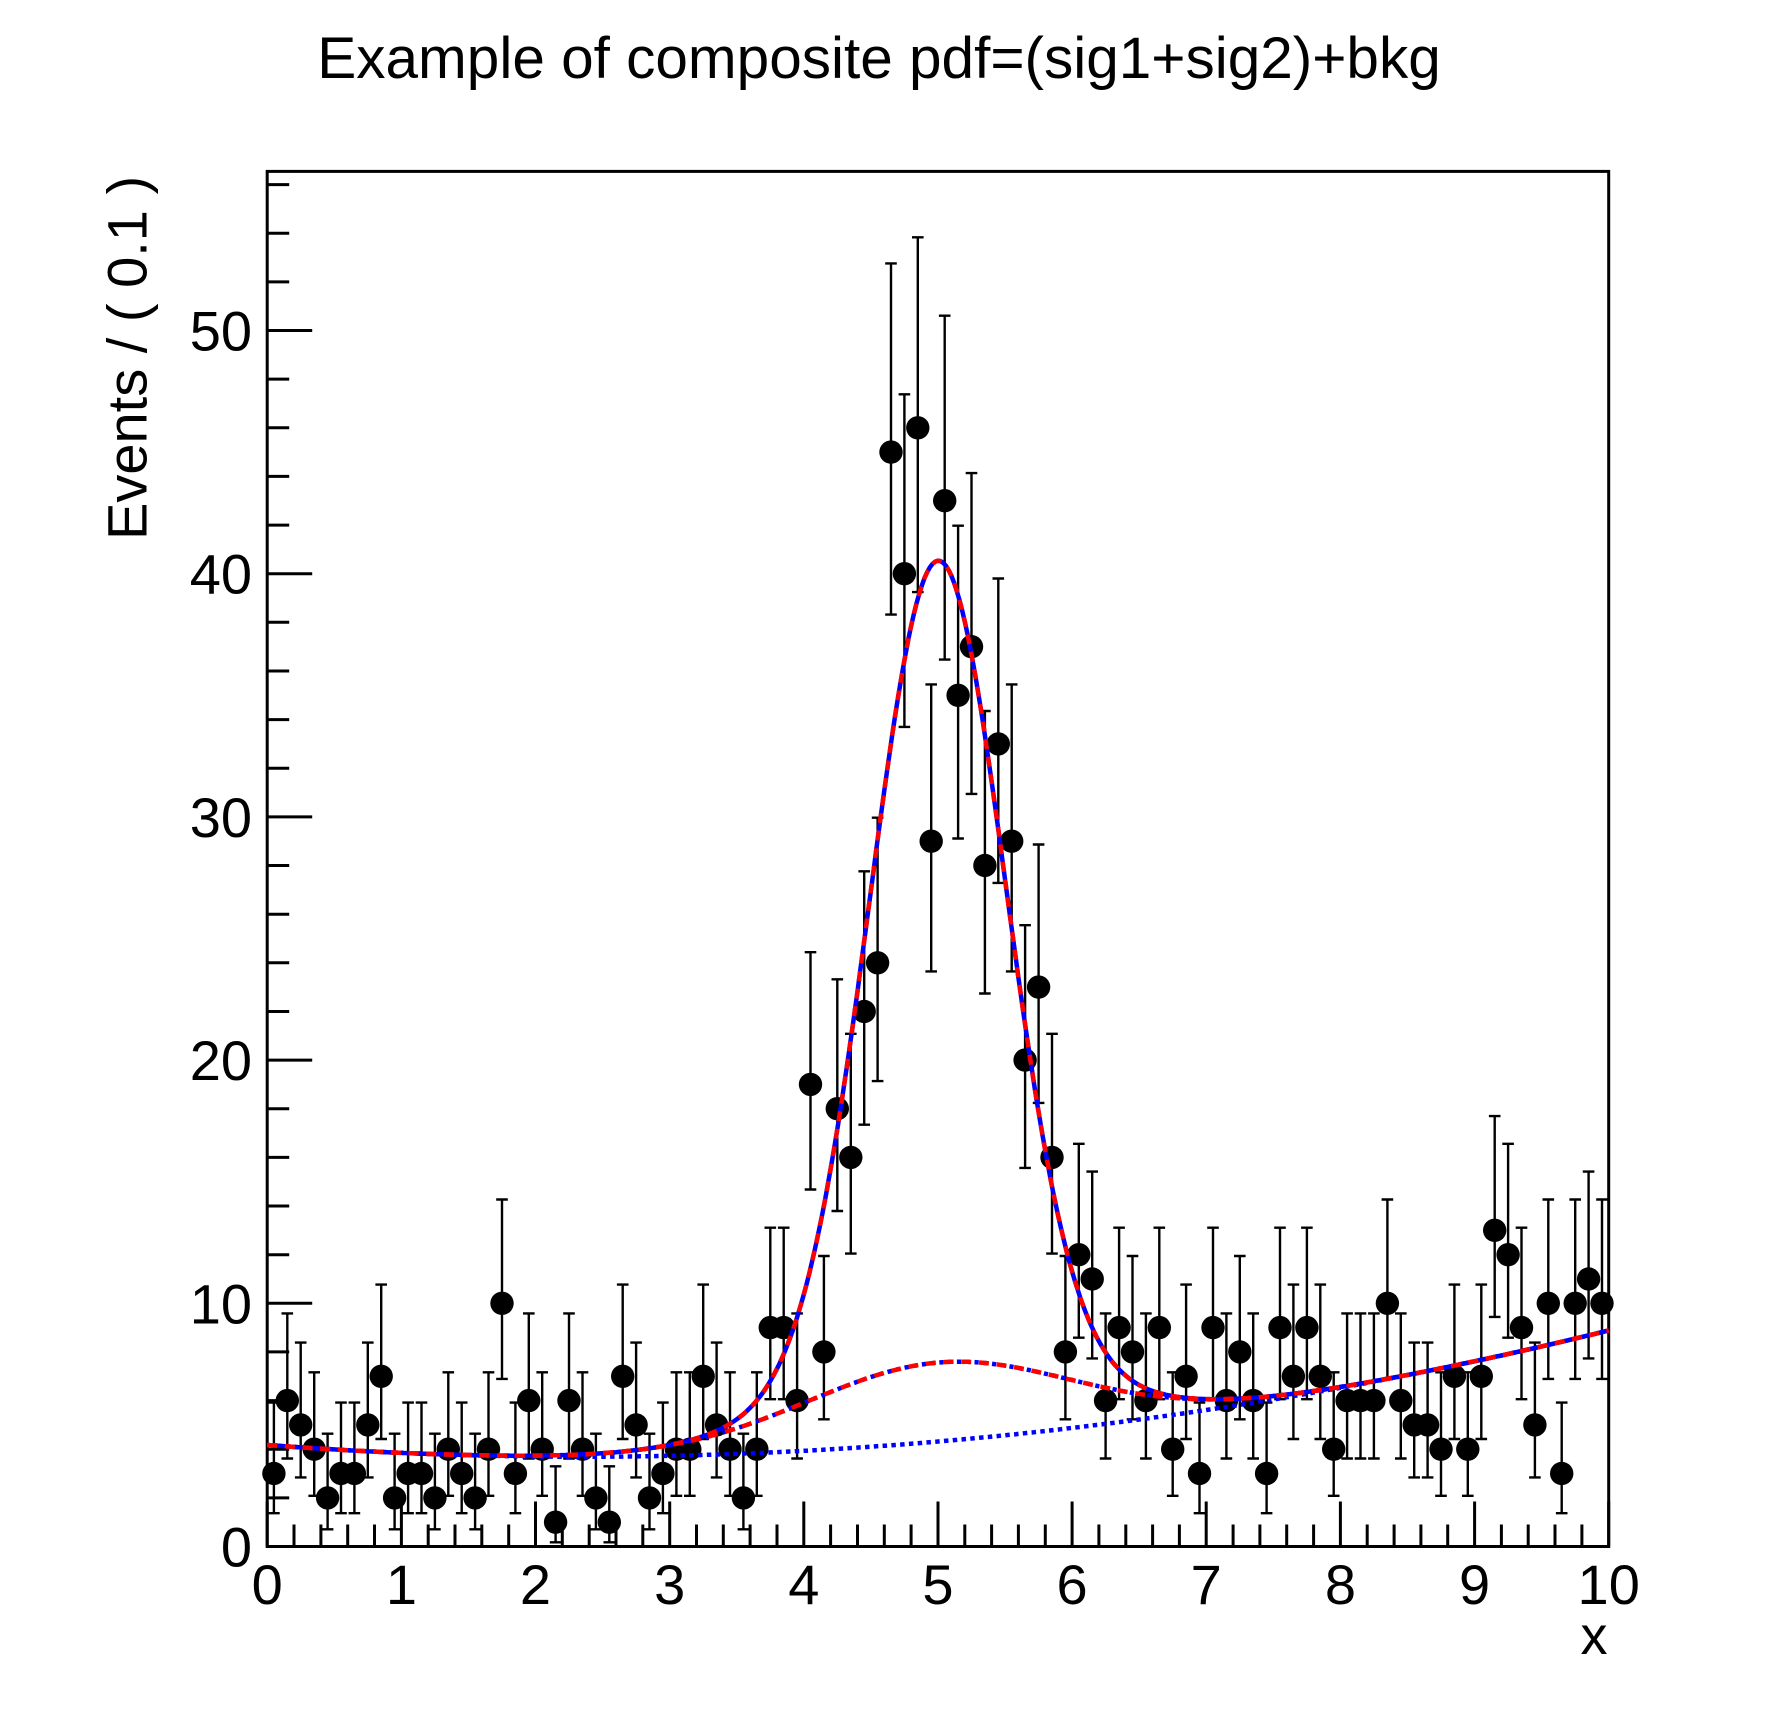  What do you see at coordinates (221, 574) in the screenshot?
I see `svg-text: 40` at bounding box center [221, 574].